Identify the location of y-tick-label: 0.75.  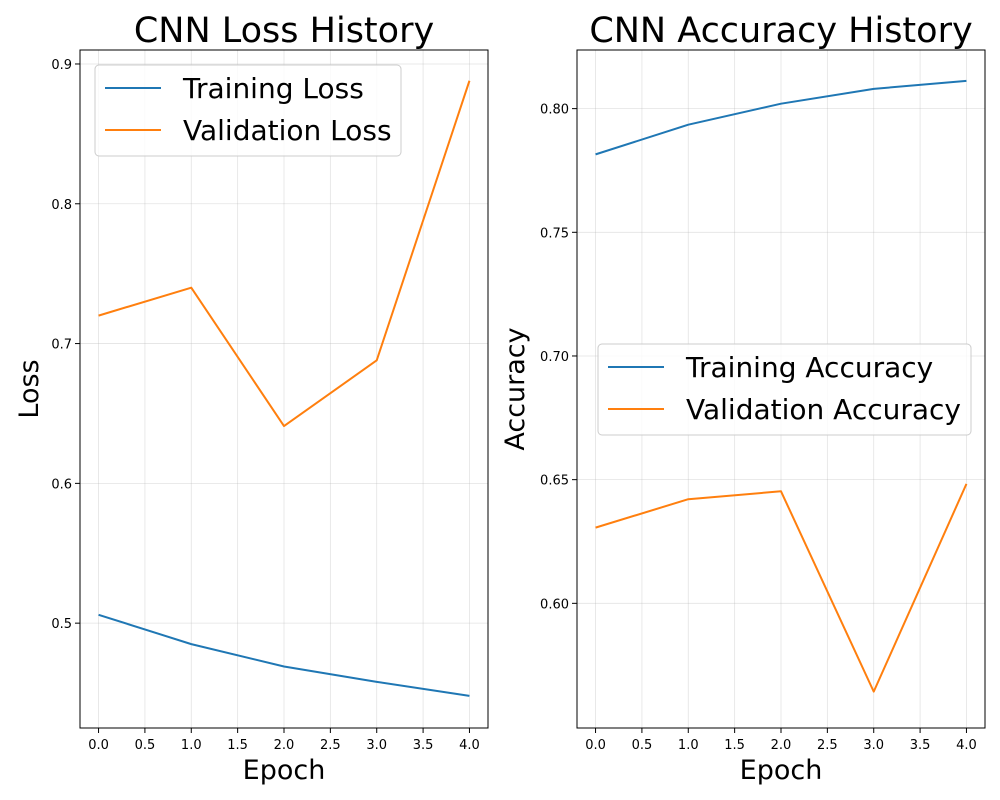
(554, 233).